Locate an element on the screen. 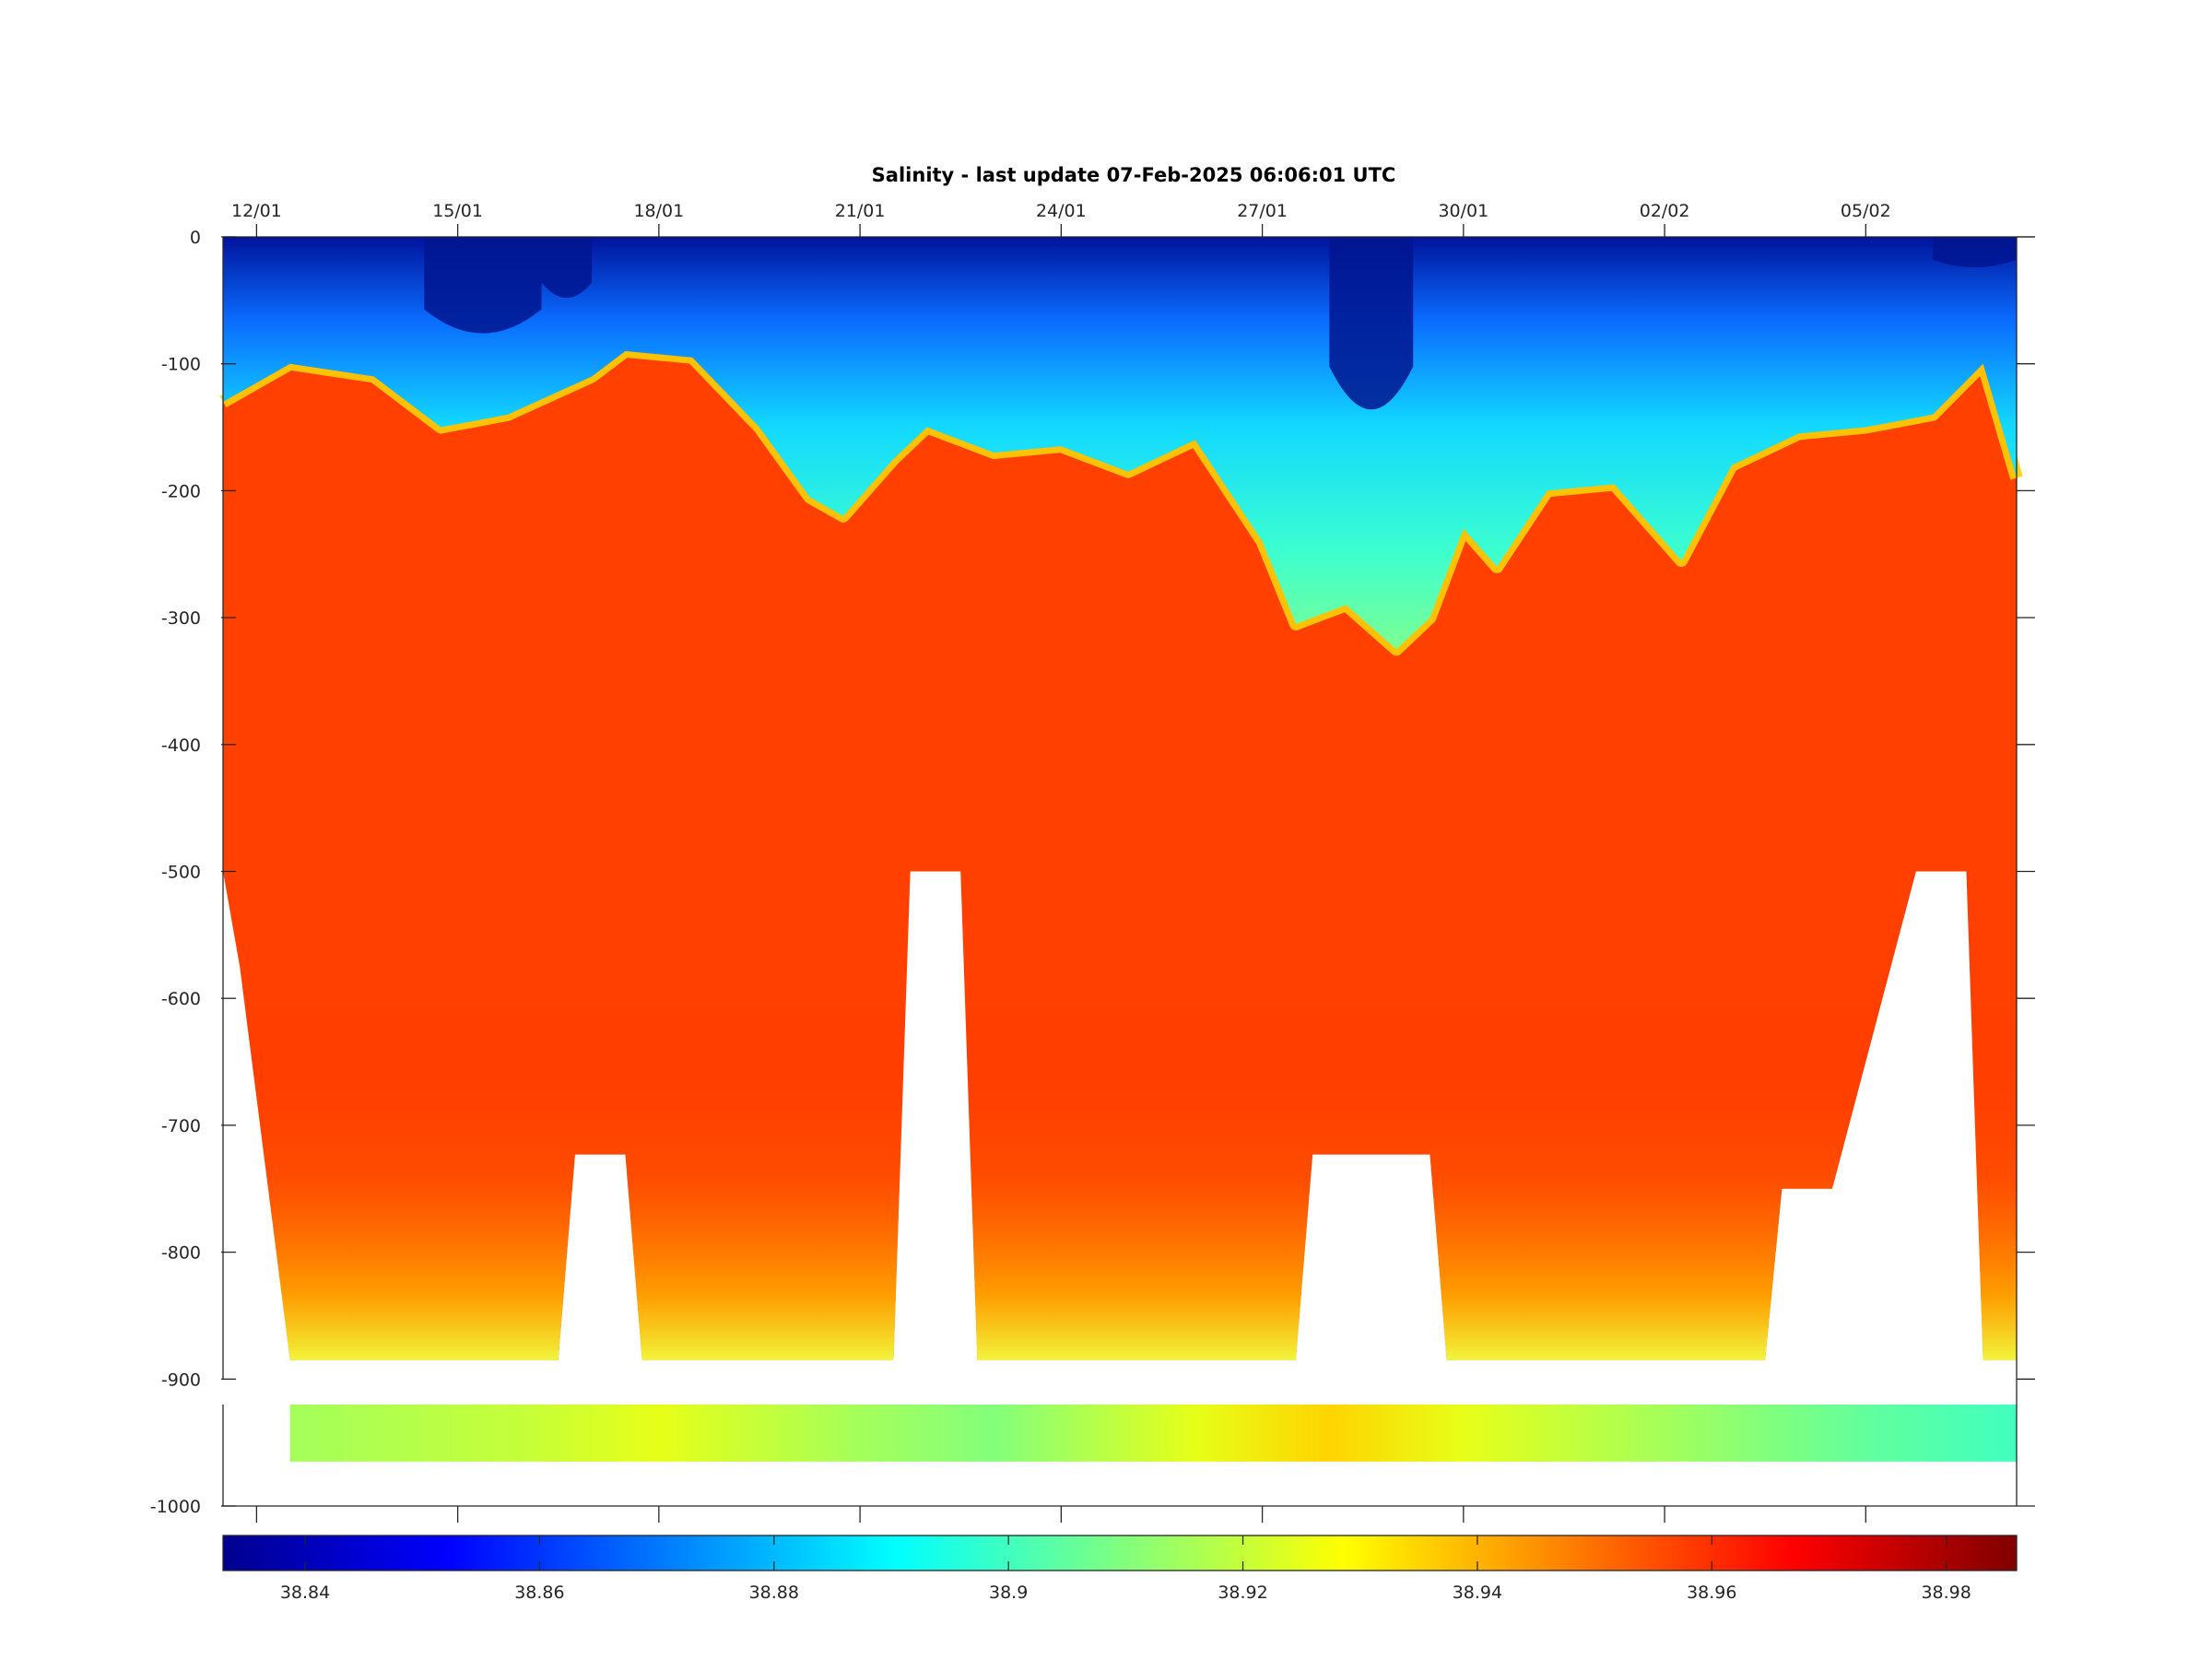 Image resolution: width=2212 pixels, height=1659 pixels. y-tick-label: 0 is located at coordinates (195, 238).